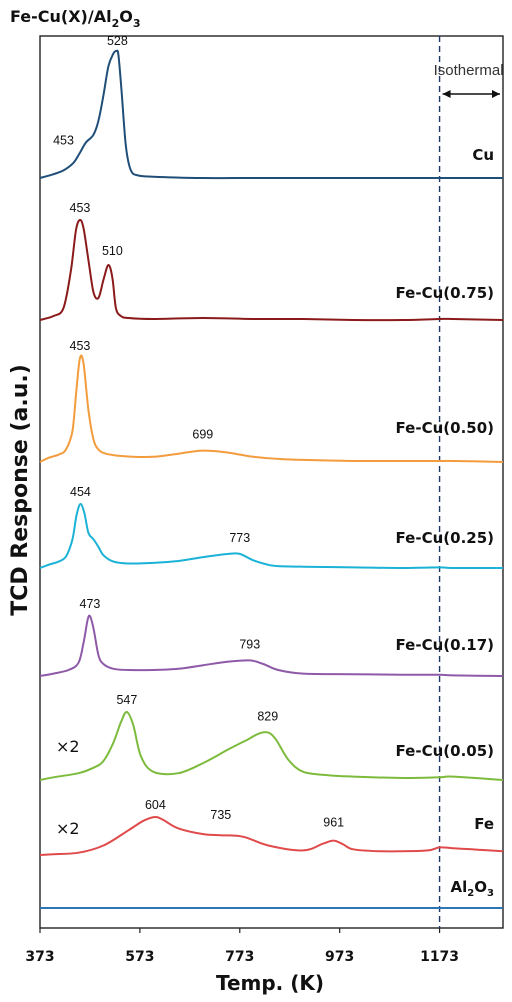 This screenshot has height=1002, width=512. What do you see at coordinates (445, 538) in the screenshot?
I see `series-name-label: Fe-Cu(0.25)` at bounding box center [445, 538].